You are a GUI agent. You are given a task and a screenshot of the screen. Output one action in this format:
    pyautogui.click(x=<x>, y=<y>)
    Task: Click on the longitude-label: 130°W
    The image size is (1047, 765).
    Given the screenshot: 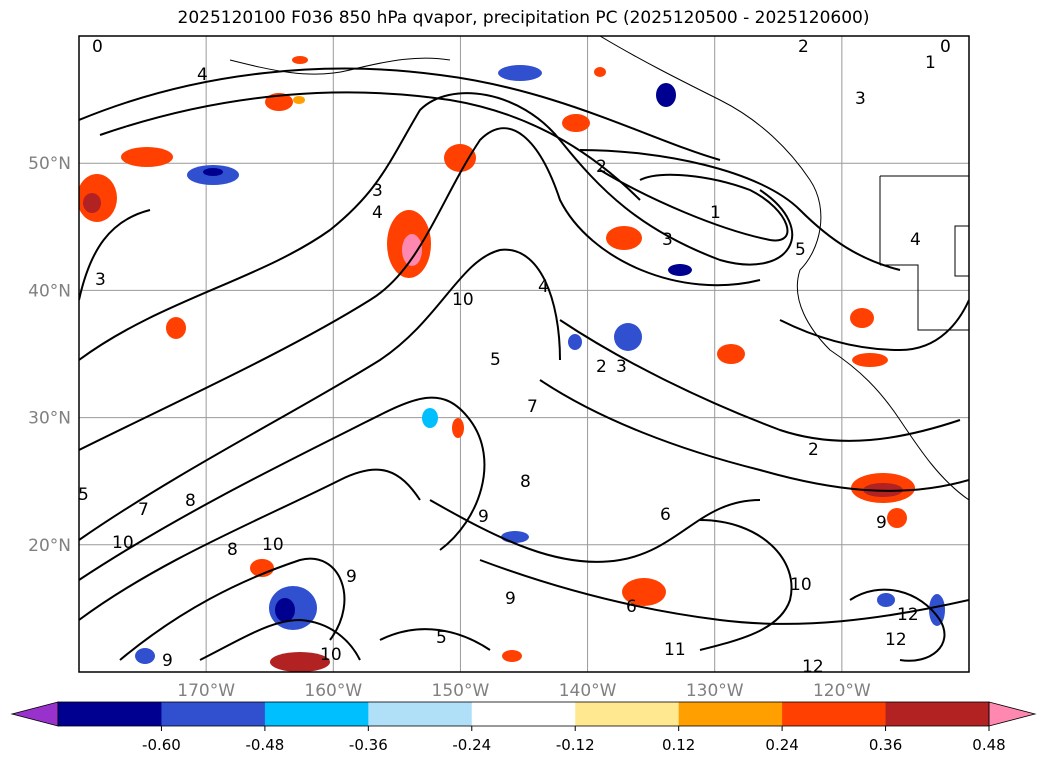 What is the action you would take?
    pyautogui.click(x=715, y=691)
    